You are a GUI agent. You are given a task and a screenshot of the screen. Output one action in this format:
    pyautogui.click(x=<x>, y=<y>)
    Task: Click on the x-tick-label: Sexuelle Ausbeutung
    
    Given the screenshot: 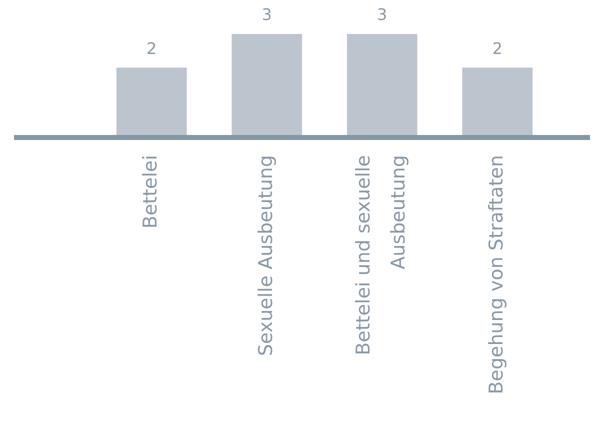 What is the action you would take?
    pyautogui.click(x=265, y=255)
    